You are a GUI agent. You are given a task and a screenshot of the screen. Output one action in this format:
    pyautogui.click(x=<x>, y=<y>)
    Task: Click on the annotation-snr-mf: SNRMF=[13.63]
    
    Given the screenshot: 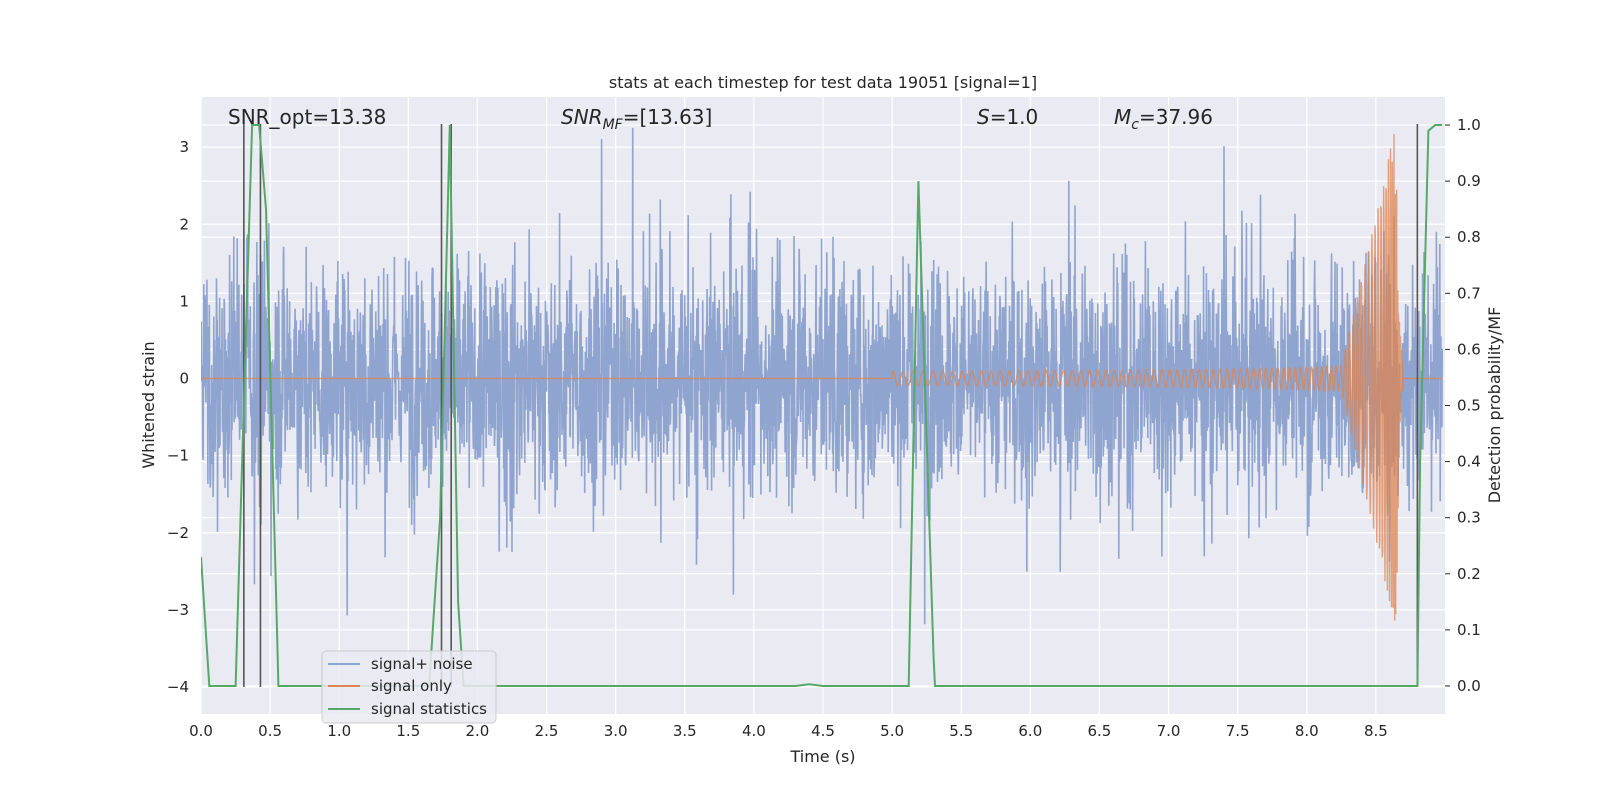 What is the action you would take?
    pyautogui.click(x=636, y=119)
    